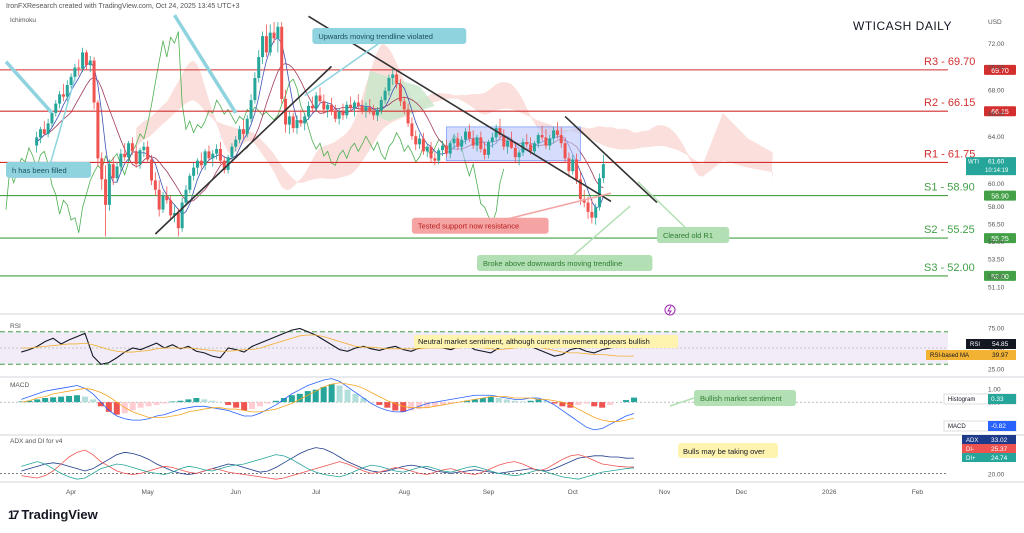 This screenshot has height=533, width=1024. I want to click on level-tag-value: 66.15, so click(1000, 112).